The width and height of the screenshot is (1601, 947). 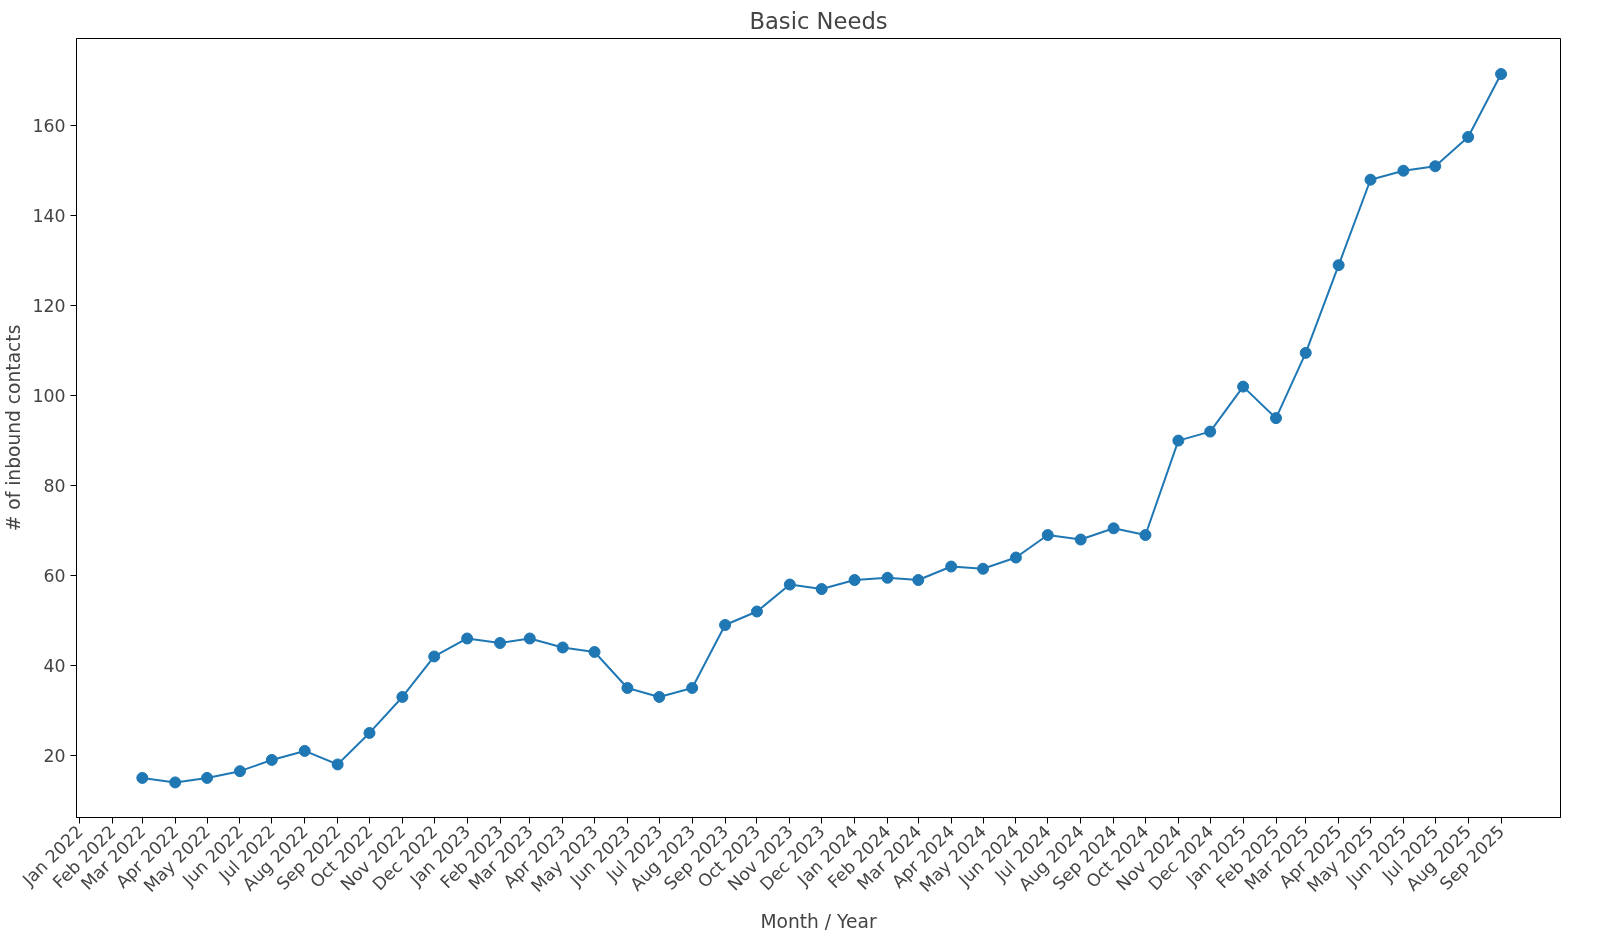 I want to click on y-tick-label: 80, so click(x=54, y=486).